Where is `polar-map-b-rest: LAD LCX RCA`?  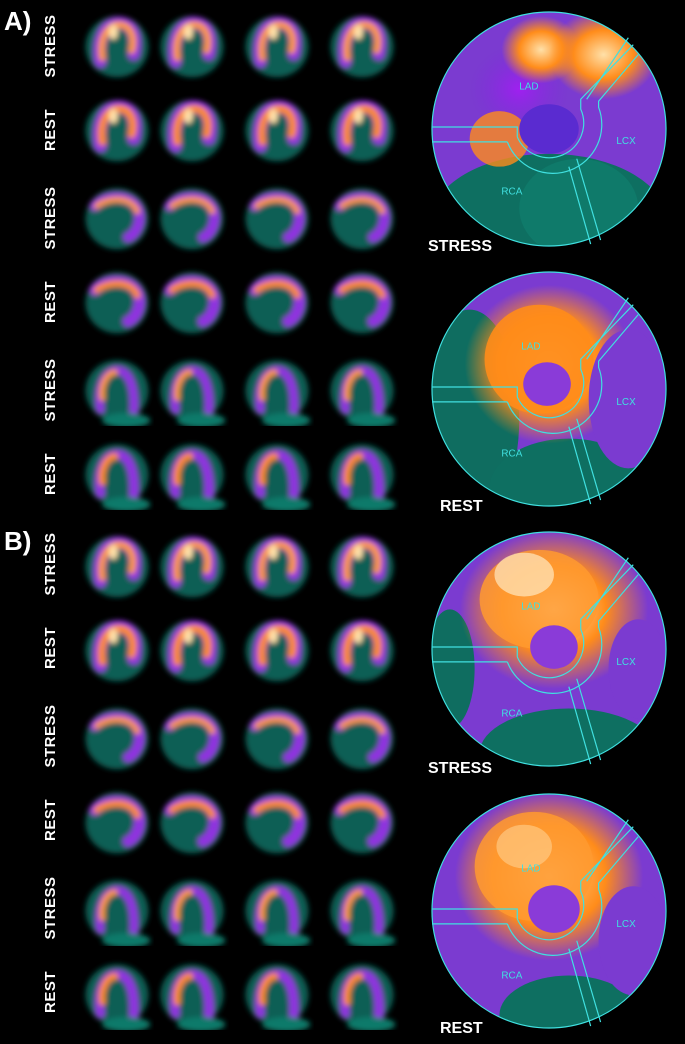
polar-map-b-rest: LAD LCX RCA is located at coordinates (549, 911).